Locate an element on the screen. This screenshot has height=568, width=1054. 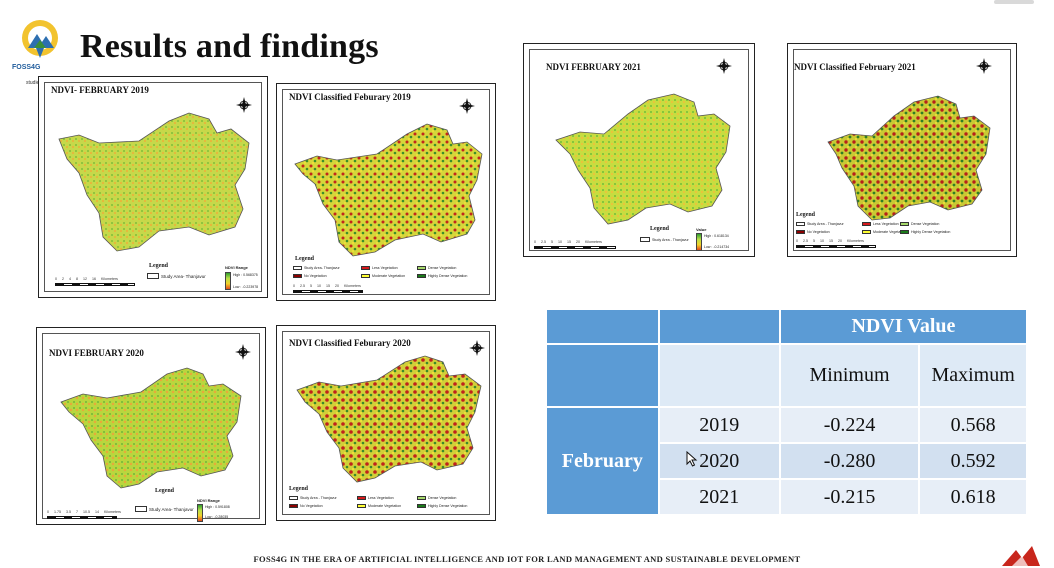
scale-labels: 0 1.75 3.5 7 10.5 14 Kilometers is located at coordinates (84, 512).